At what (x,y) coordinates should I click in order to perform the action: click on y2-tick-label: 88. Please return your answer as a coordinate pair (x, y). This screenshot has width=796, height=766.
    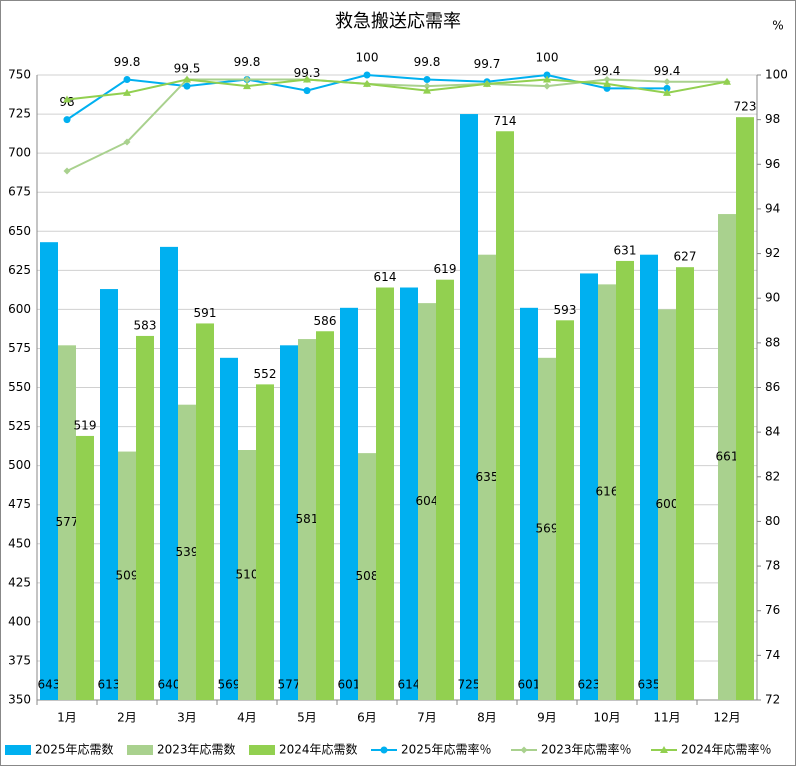
    Looking at the image, I should click on (772, 342).